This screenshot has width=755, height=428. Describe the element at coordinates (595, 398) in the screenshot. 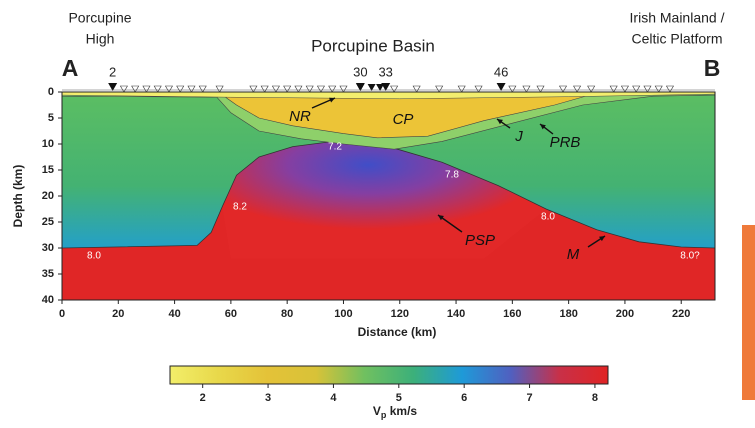

I see `colorbar-tick-label: 8` at that location.